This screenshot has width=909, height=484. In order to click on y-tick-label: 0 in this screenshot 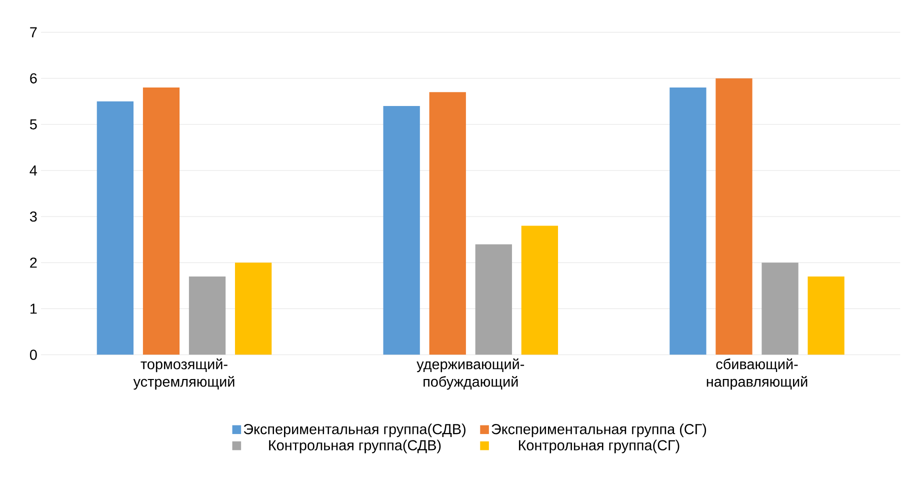, I will do `click(33, 355)`.